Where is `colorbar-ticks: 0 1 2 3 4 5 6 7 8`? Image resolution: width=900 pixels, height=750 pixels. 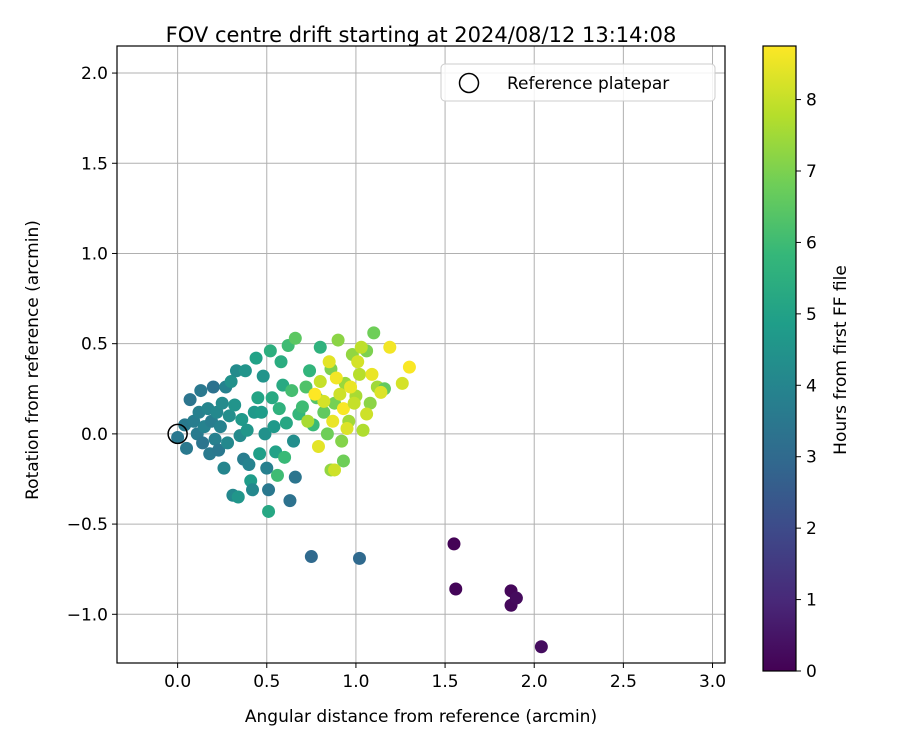 colorbar-ticks: 0 1 2 3 4 5 6 7 8 is located at coordinates (806, 386).